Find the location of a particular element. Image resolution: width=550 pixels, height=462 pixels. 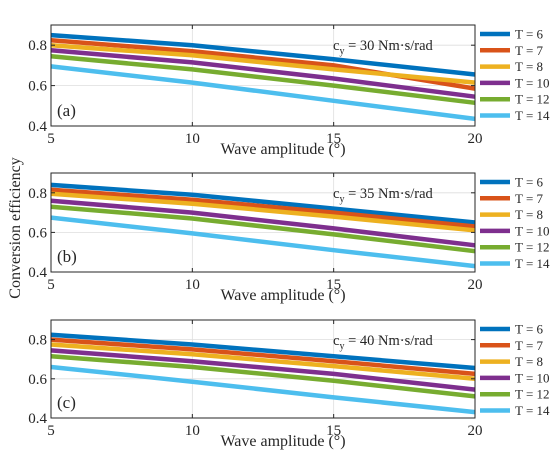

parameter-annotation: cy = 30 Nm·s/rad is located at coordinates (383, 47).